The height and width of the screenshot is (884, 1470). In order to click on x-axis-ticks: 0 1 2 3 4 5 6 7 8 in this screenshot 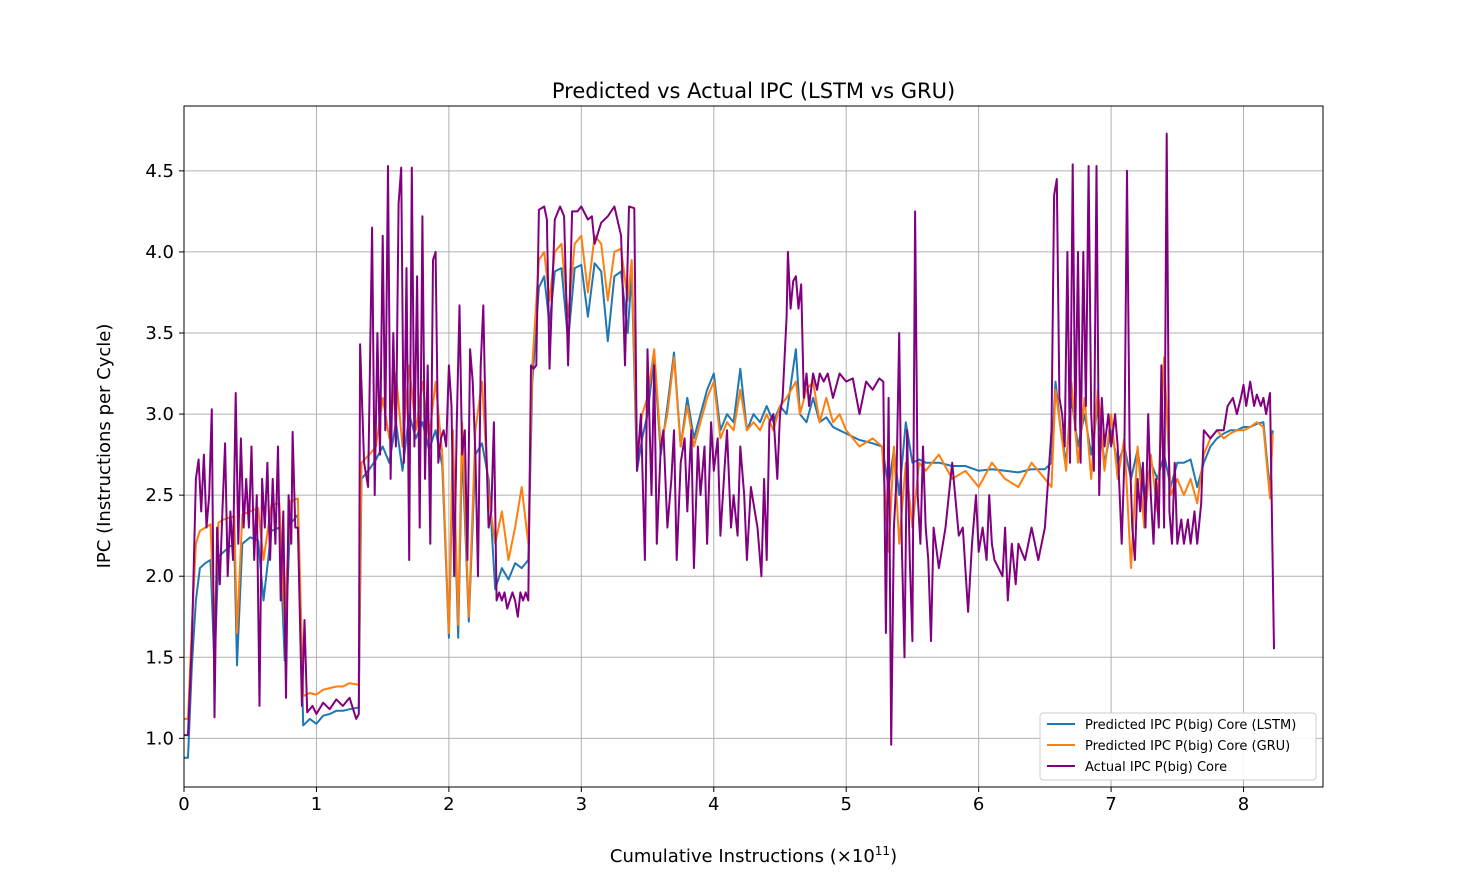, I will do `click(713, 801)`.